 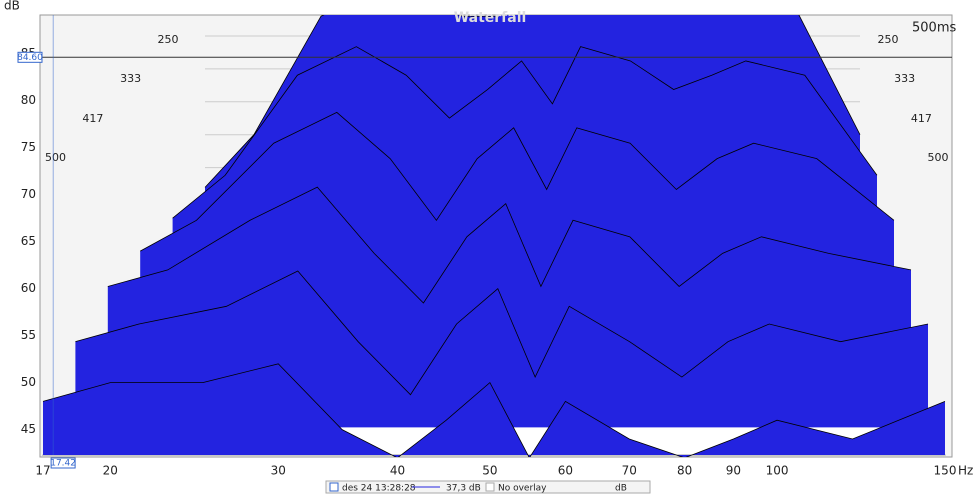 I want to click on x-tick-label: 100, so click(x=777, y=471).